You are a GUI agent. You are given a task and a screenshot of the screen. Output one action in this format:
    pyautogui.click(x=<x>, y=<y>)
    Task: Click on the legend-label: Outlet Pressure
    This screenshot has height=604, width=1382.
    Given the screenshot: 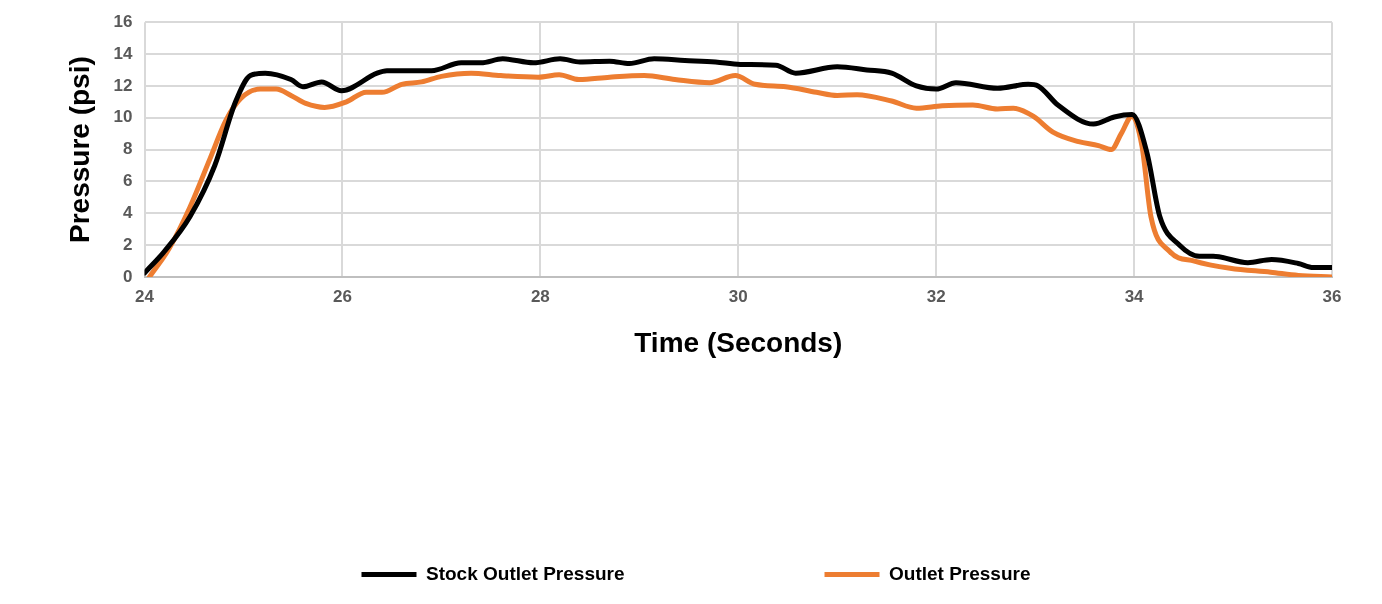 What is the action you would take?
    pyautogui.click(x=960, y=573)
    